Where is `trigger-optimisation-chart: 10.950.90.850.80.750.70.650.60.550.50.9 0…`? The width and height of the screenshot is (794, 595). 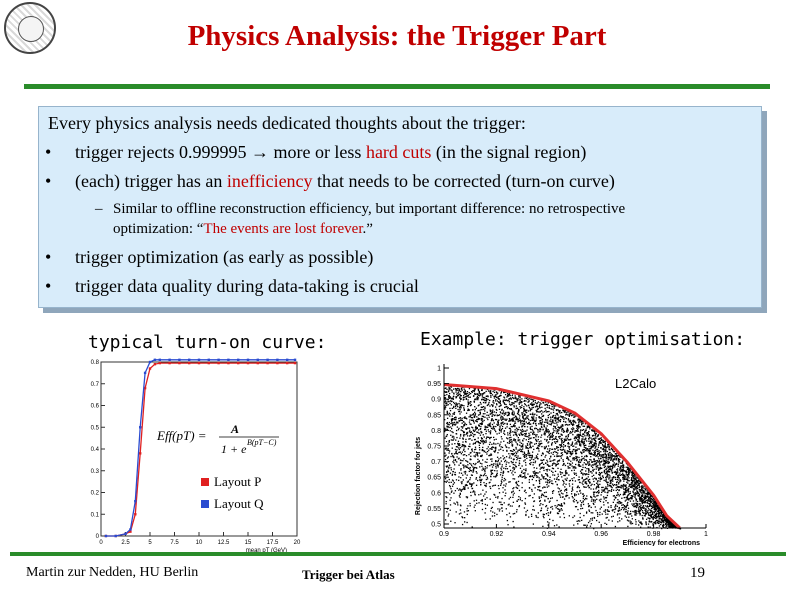 trigger-optimisation-chart: 10.950.90.850.80.750.70.650.60.550.50.9 0… is located at coordinates (561, 455).